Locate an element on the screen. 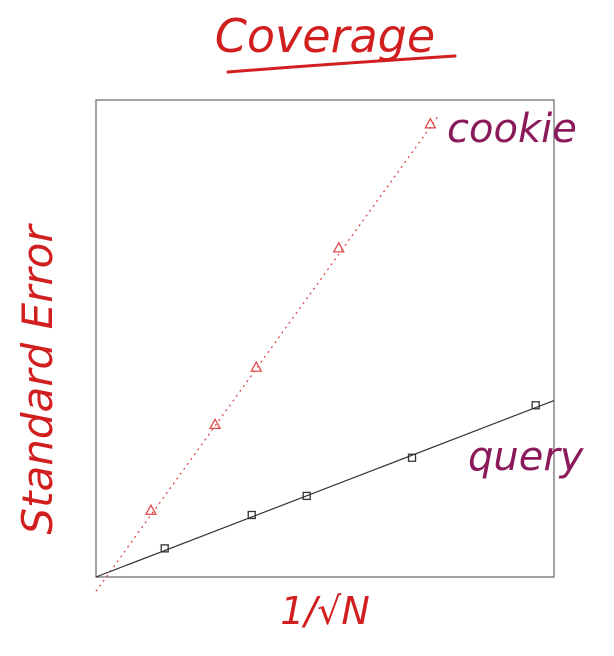 This screenshot has width=614, height=656. series-label-cookie: cookie is located at coordinates (512, 129).